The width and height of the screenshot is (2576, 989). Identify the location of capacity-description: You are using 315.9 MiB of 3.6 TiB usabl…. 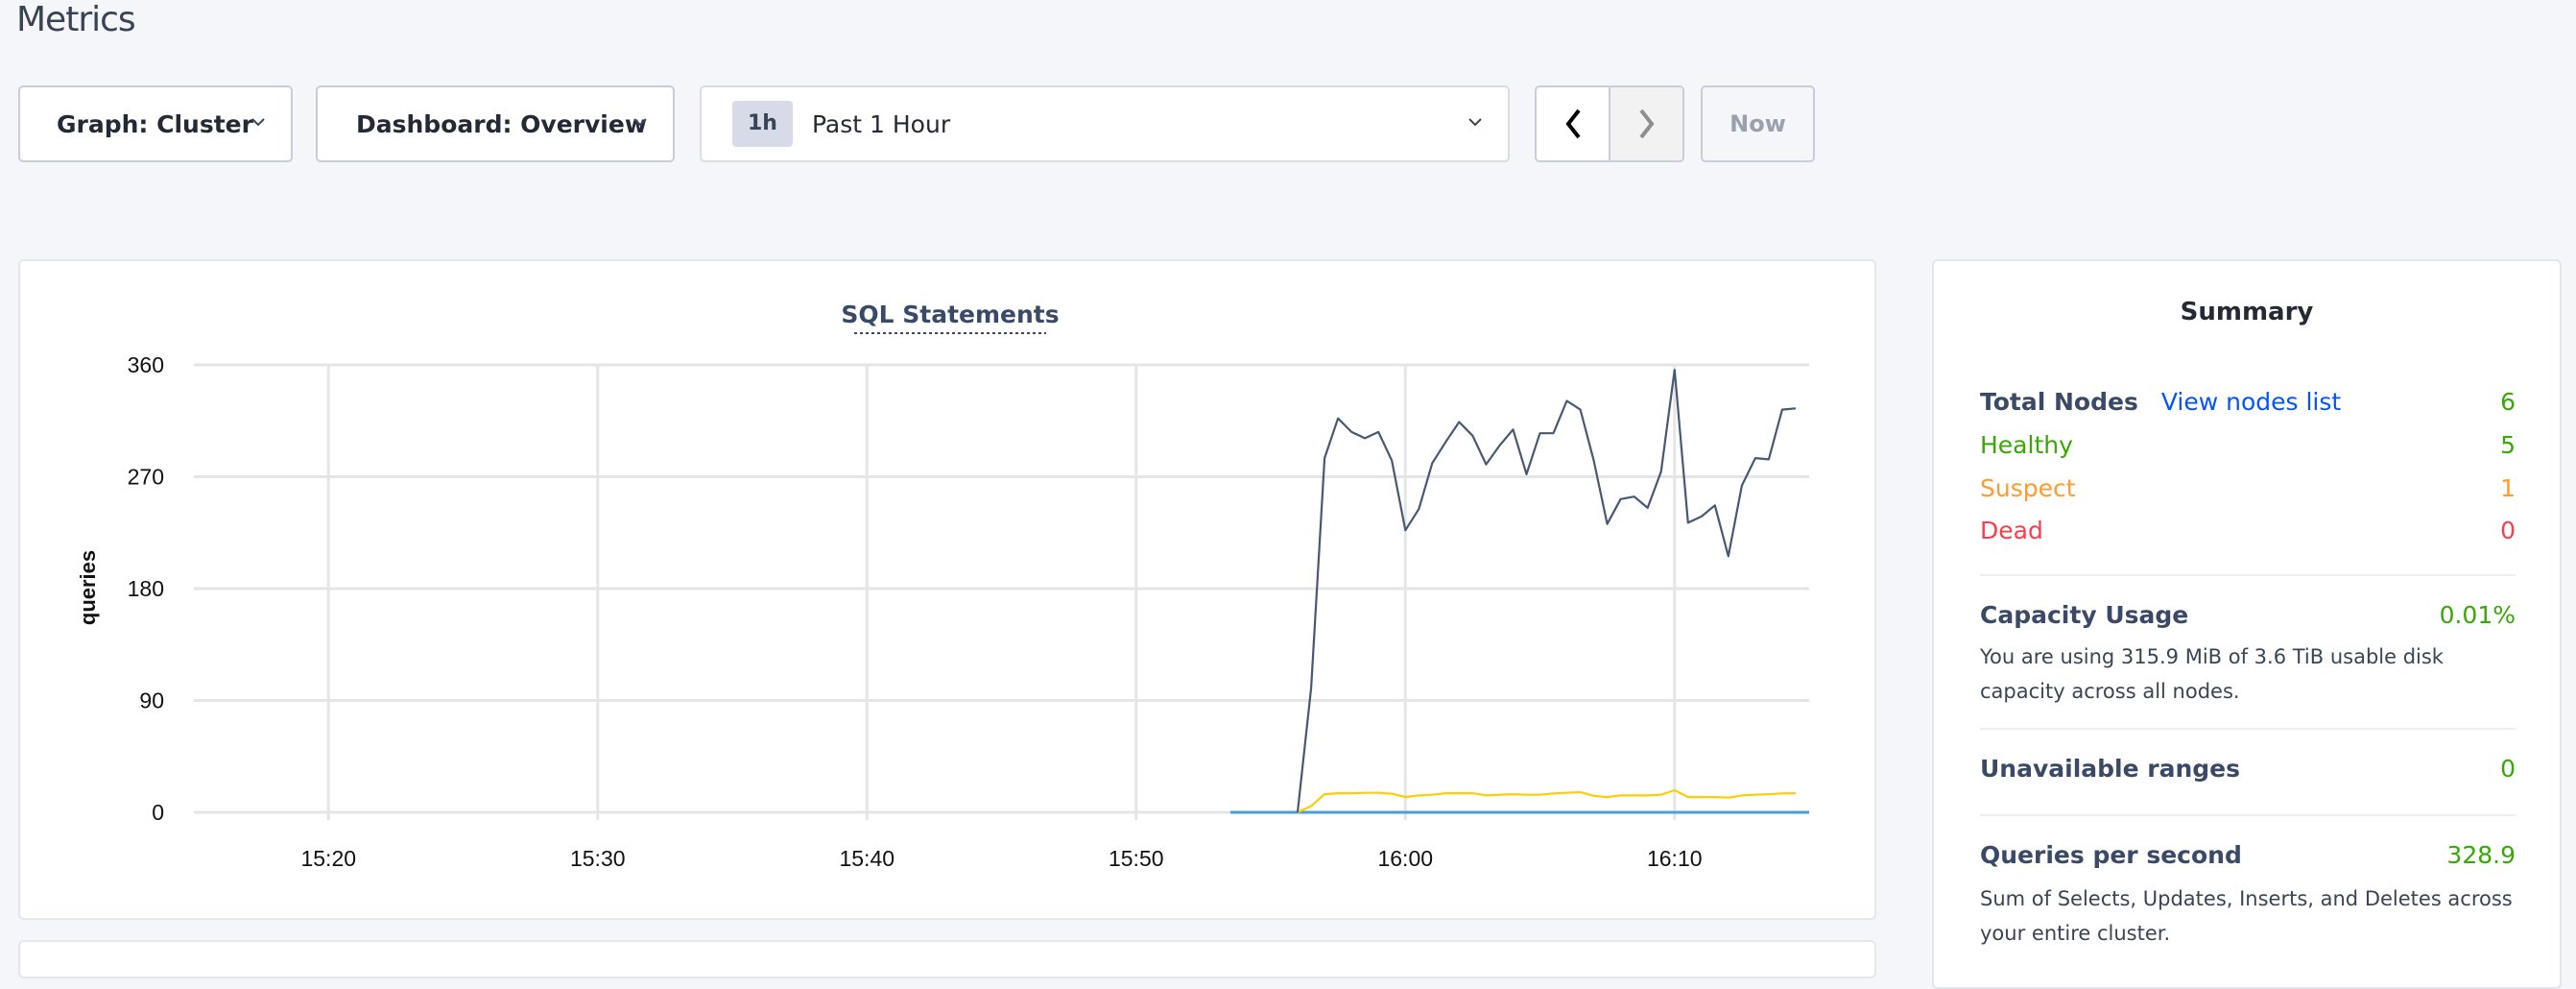
(2212, 674).